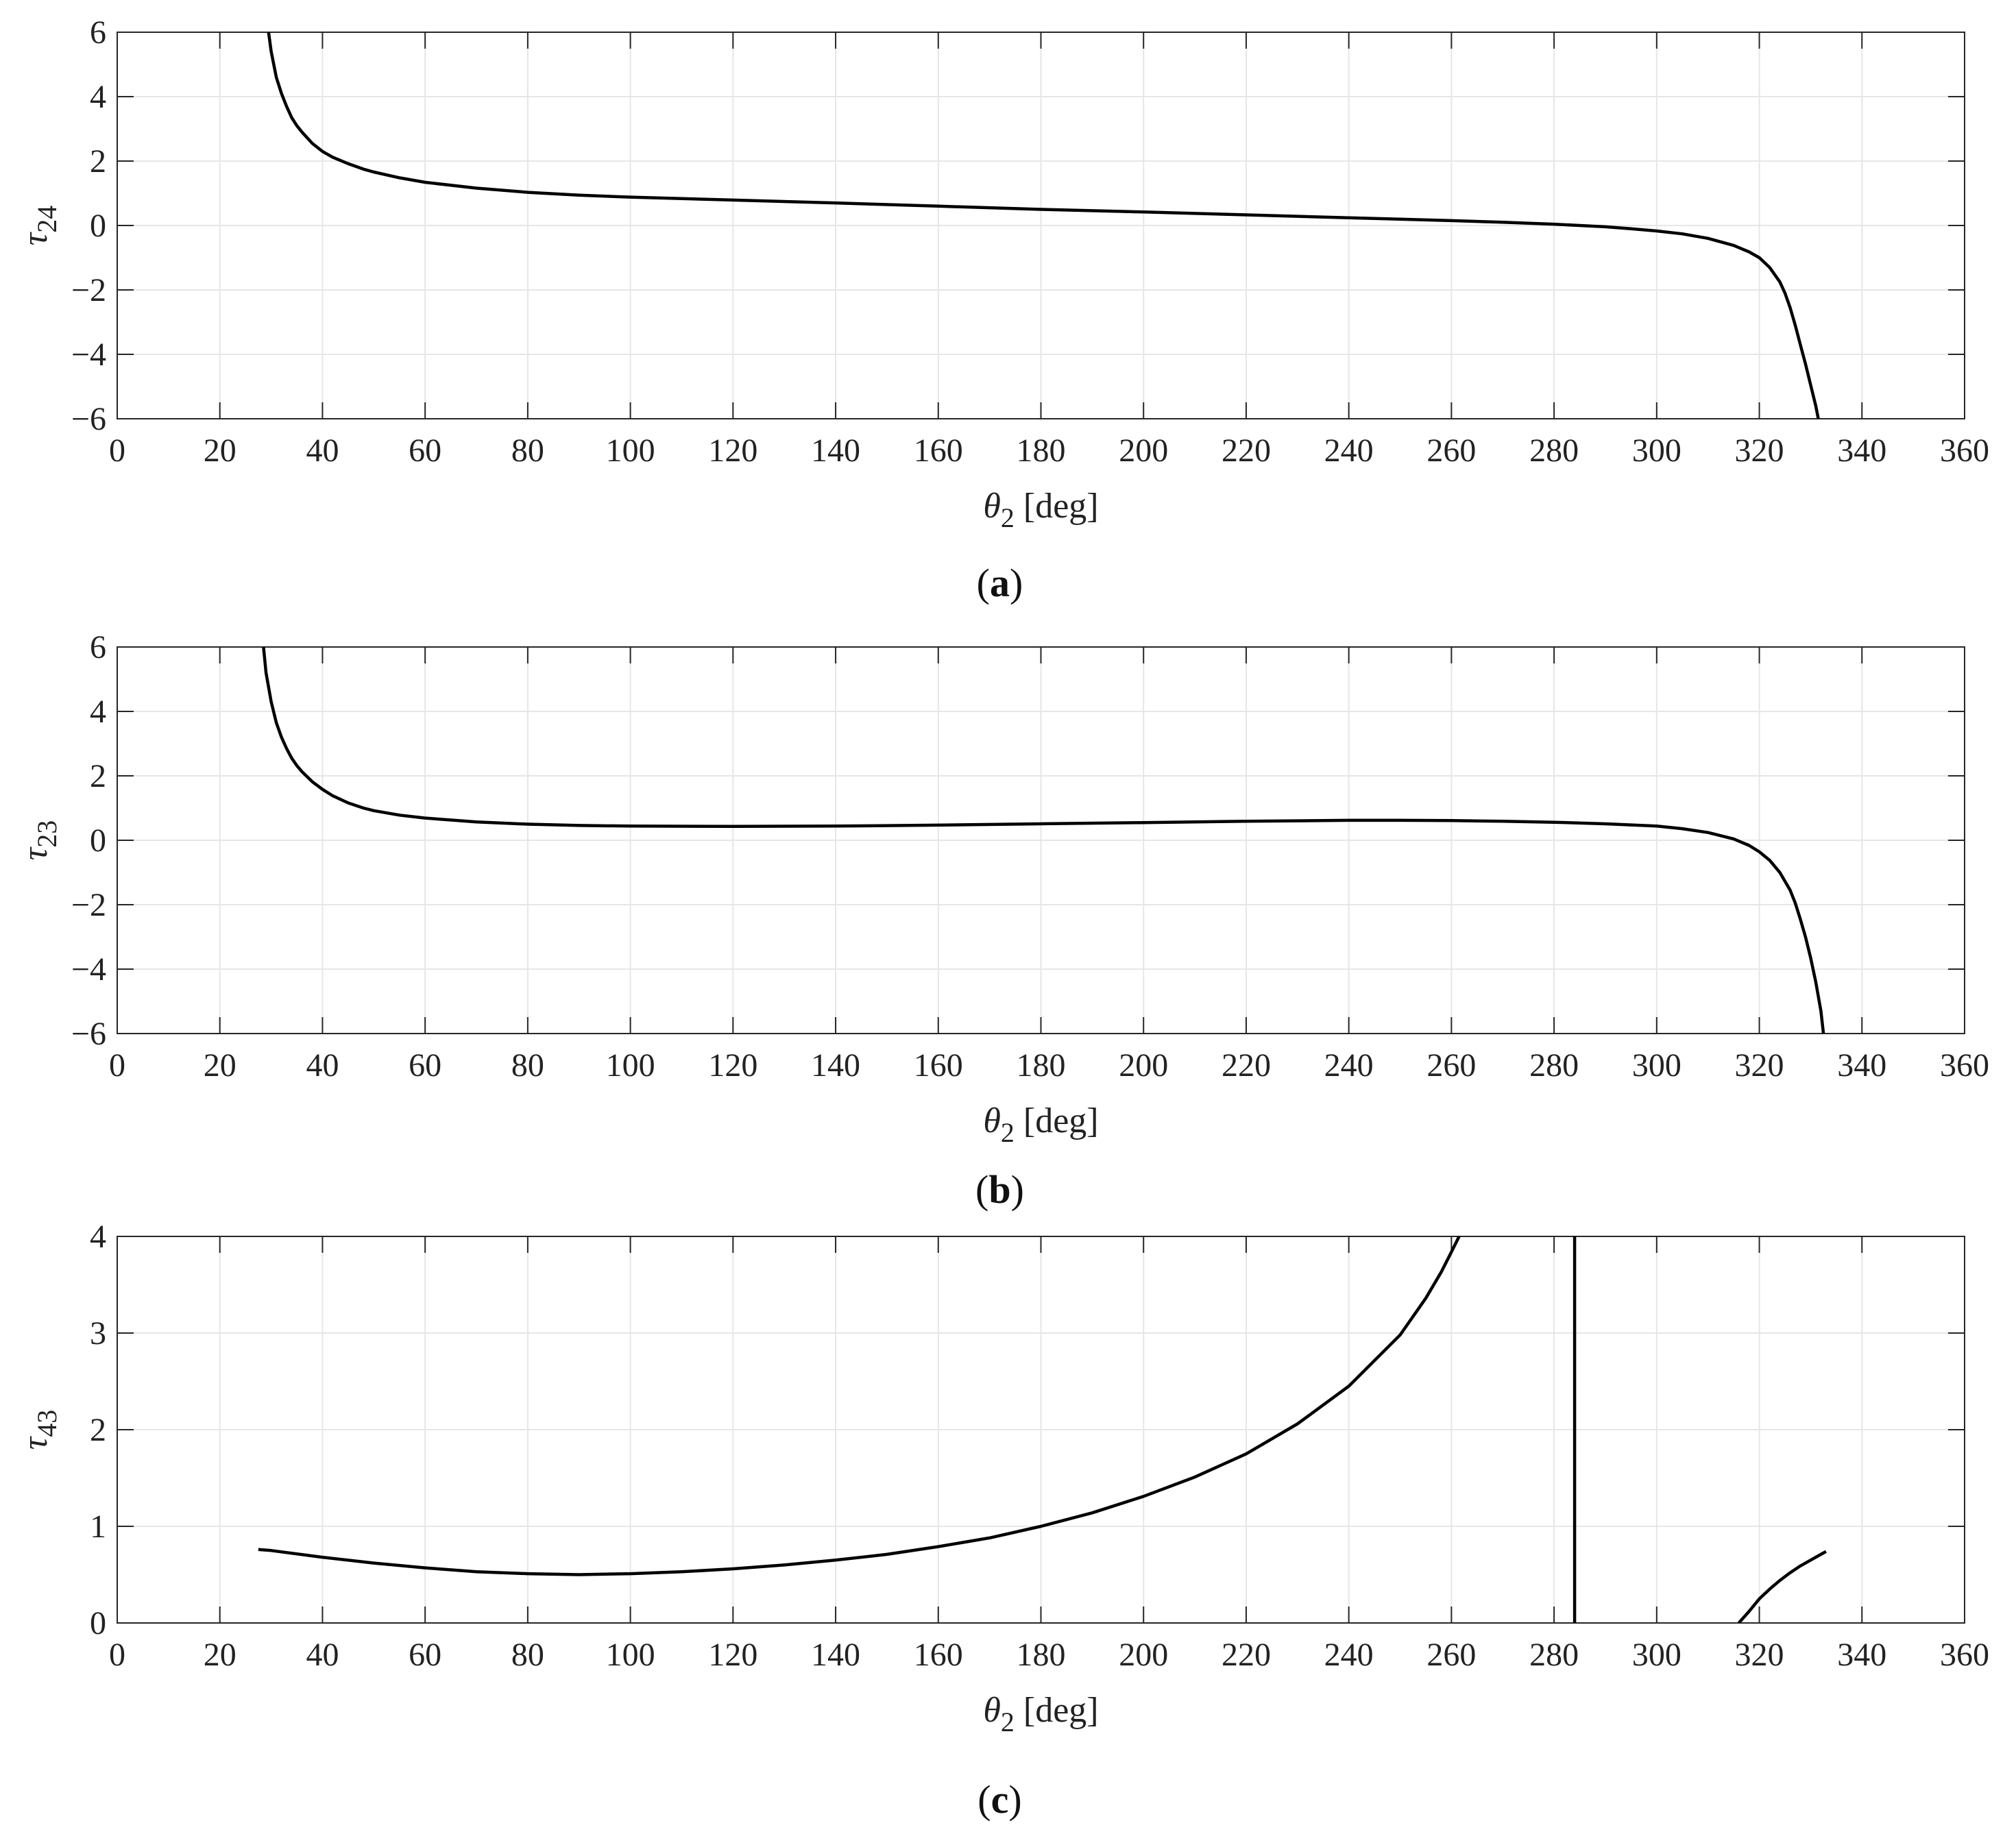  Describe the element at coordinates (47, 1423) in the screenshot. I see `y-axis-label-sub: 43` at that location.